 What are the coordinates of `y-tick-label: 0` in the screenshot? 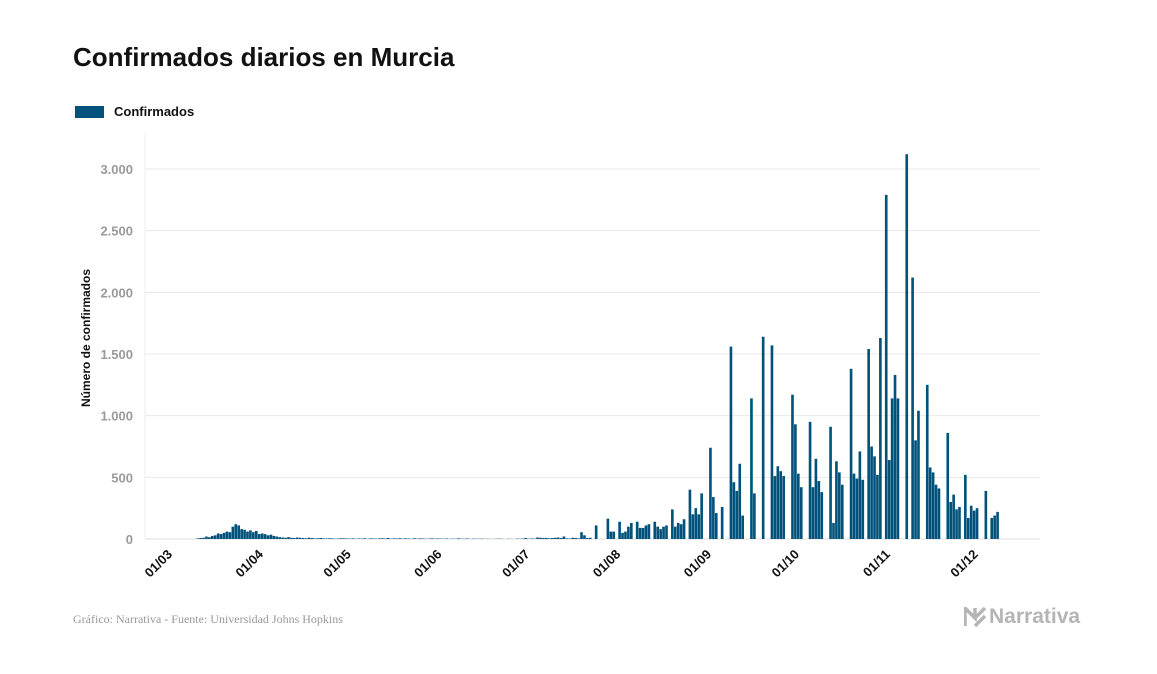 It's located at (129, 539).